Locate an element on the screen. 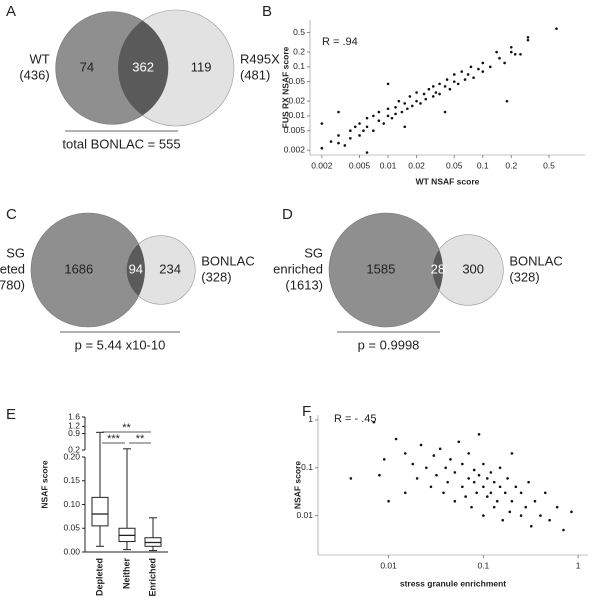 This screenshot has height=601, width=592. venn-circle is located at coordinates (161, 270).